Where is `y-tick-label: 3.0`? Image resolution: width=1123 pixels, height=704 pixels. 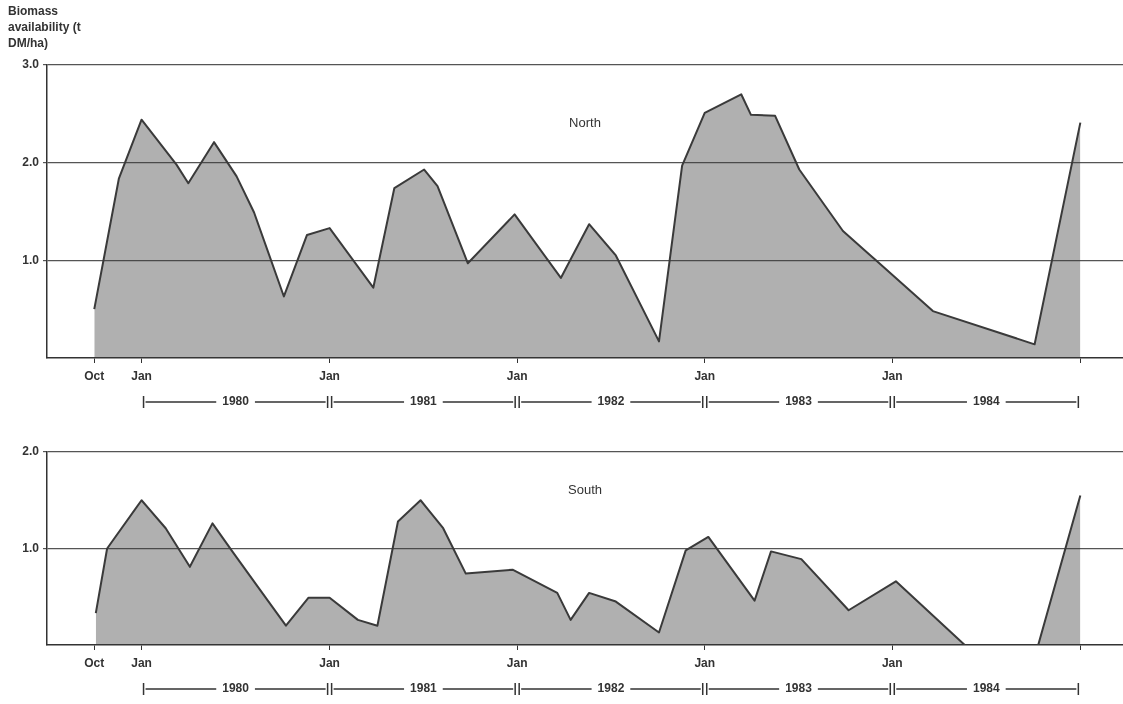
y-tick-label: 3.0 is located at coordinates (31, 64).